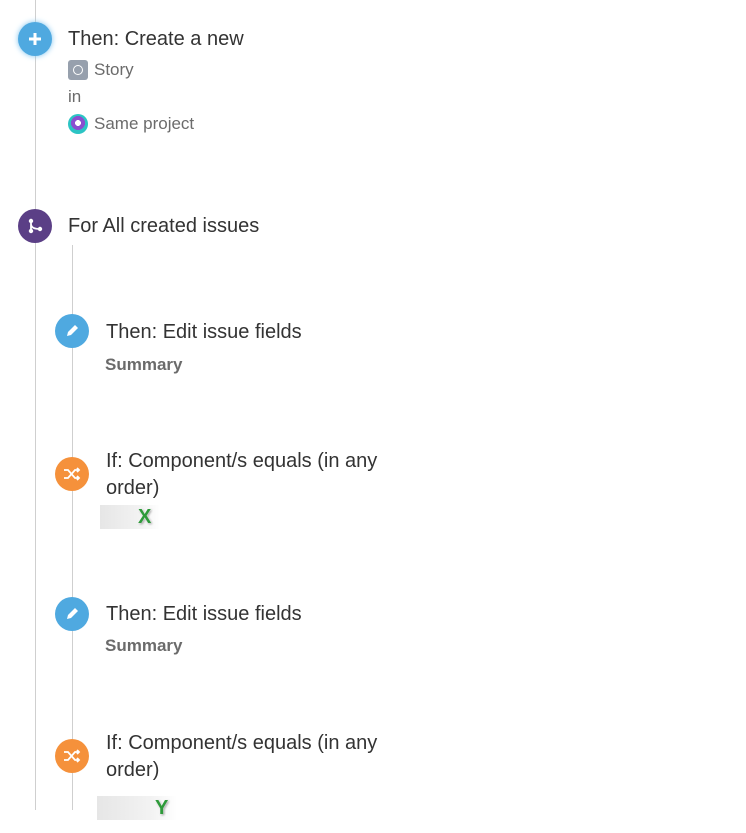 The height and width of the screenshot is (833, 746). I want to click on create-node, so click(35, 39).